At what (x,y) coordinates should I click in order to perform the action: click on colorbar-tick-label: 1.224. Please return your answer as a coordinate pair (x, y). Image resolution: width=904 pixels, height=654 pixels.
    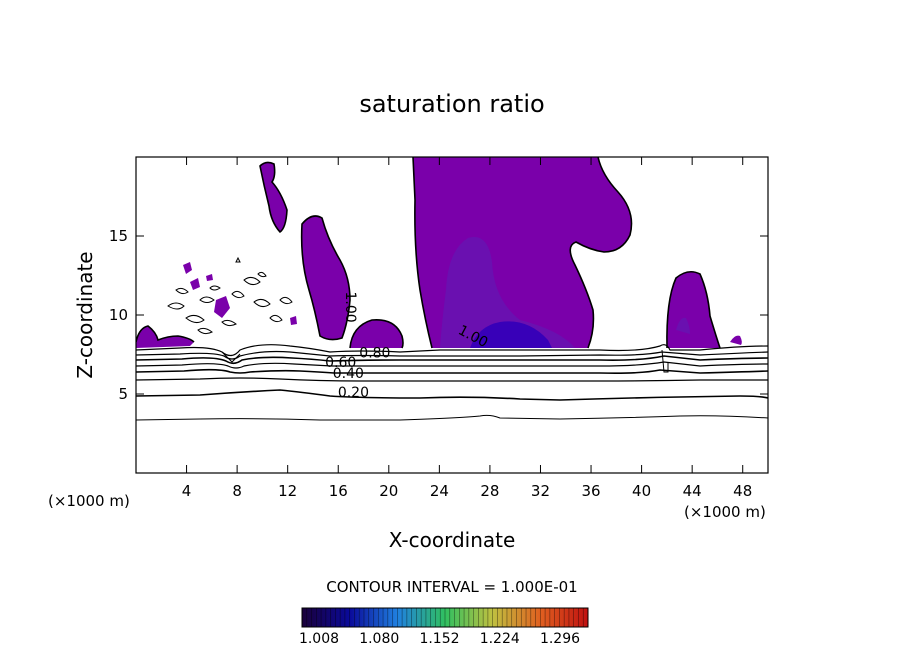
    Looking at the image, I should click on (500, 639).